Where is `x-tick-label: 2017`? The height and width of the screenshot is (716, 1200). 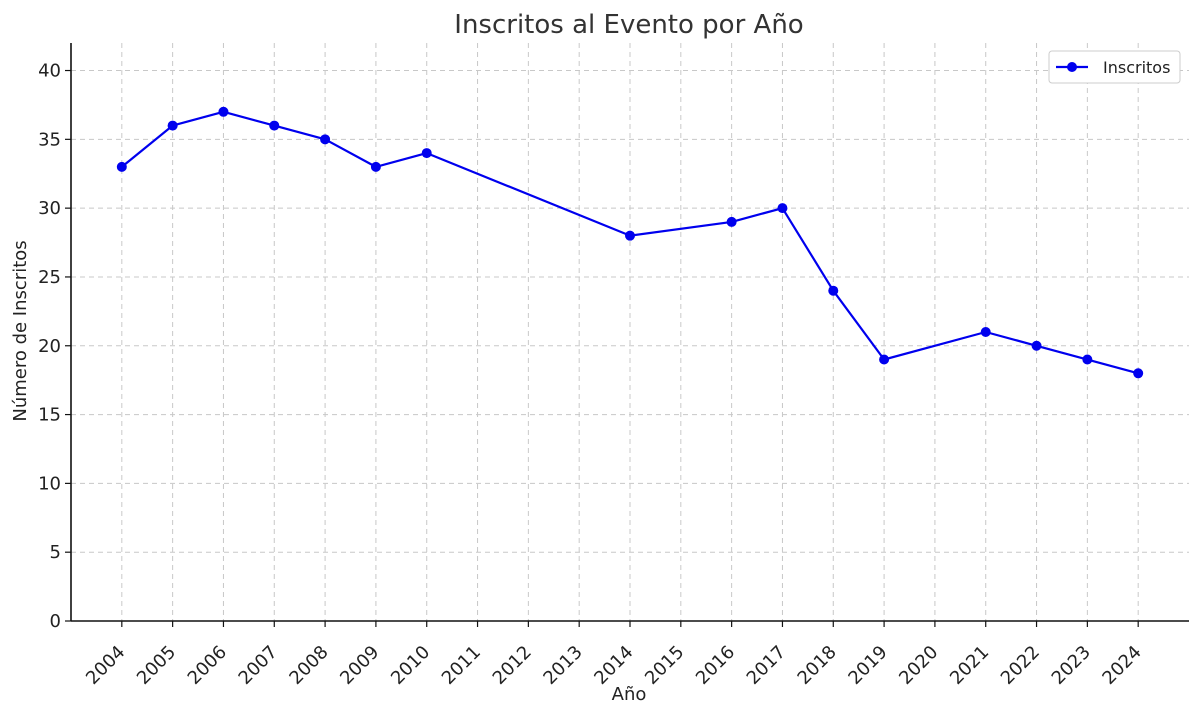 x-tick-label: 2017 is located at coordinates (766, 665).